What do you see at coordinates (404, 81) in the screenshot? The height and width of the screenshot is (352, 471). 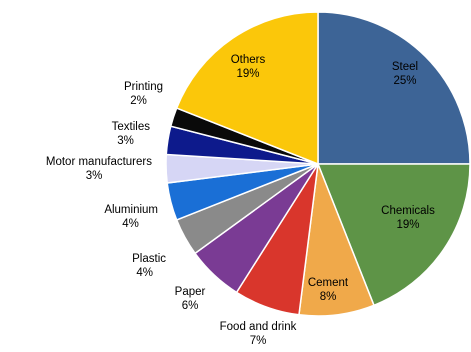 I see `slice-value-steel: 25%` at bounding box center [404, 81].